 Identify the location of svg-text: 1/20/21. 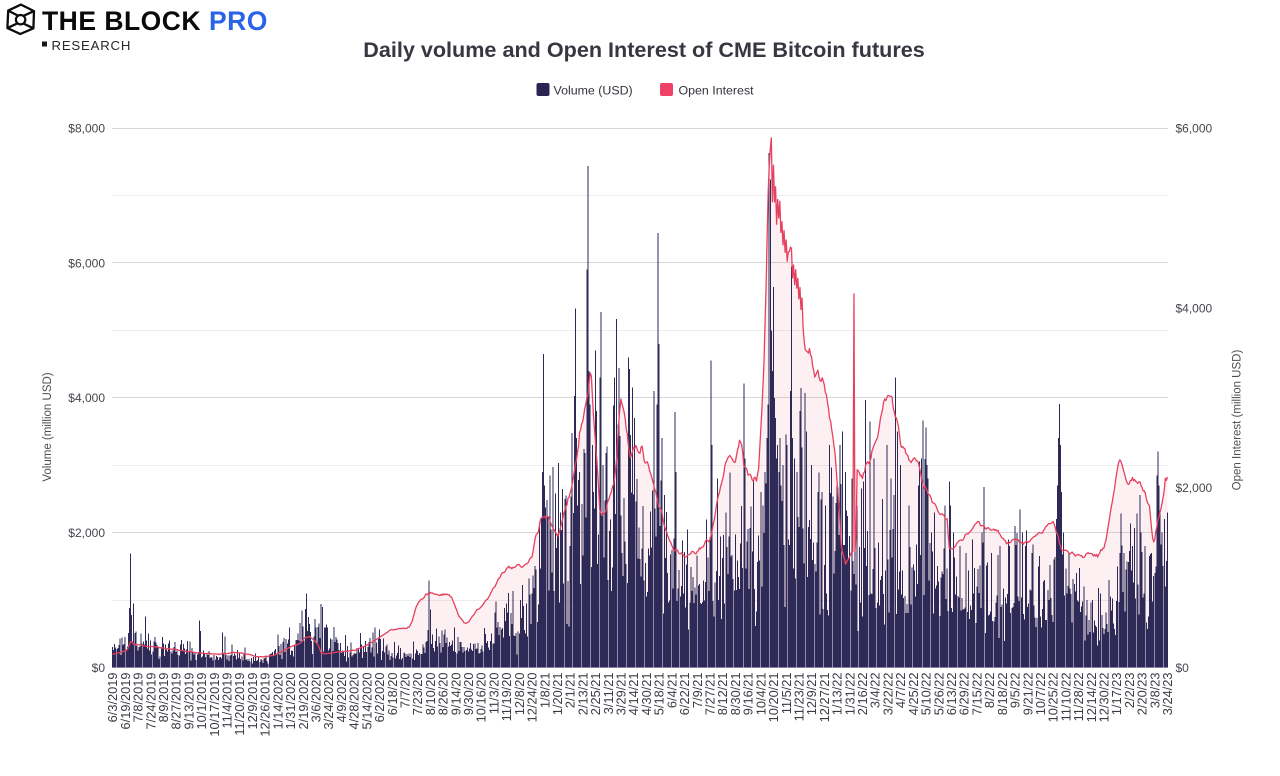
(557, 694).